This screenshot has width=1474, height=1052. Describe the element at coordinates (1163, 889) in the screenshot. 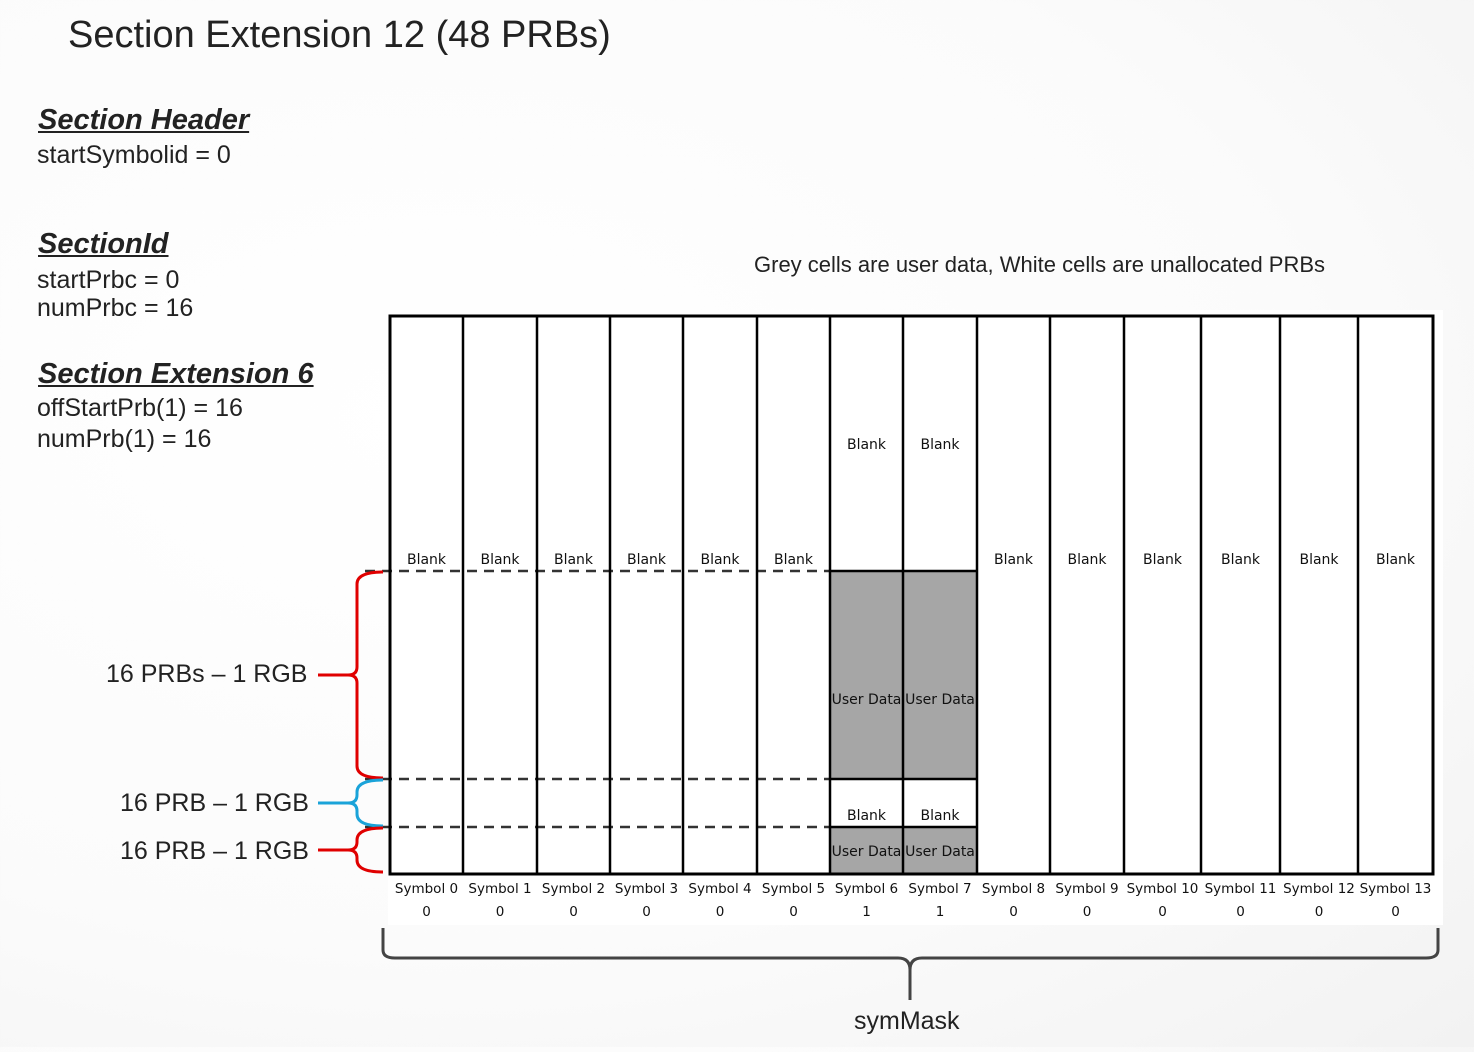

I see `symbol-name-label: Symbol 10` at that location.